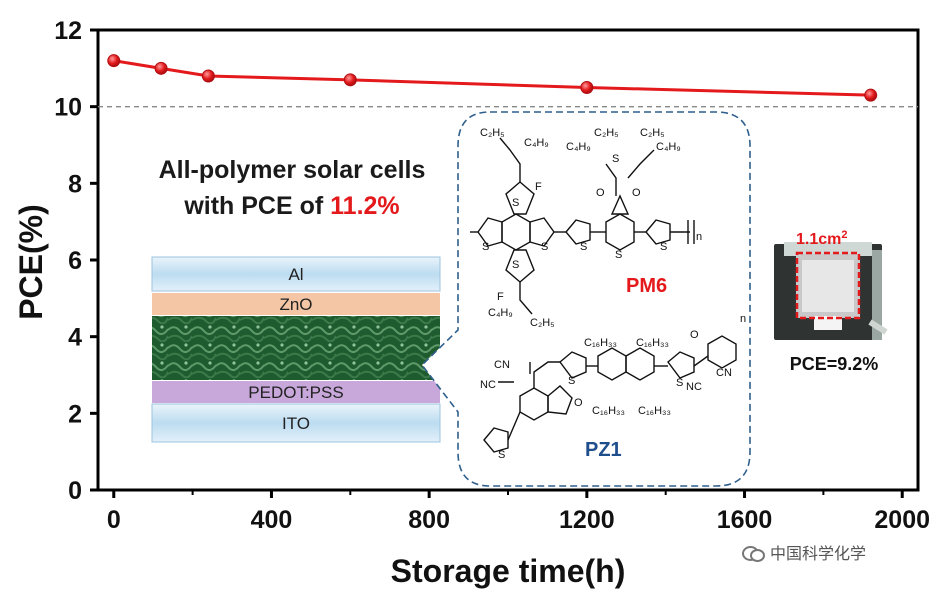 The width and height of the screenshot is (945, 596). I want to click on x-tick-label: 1200, so click(587, 520).